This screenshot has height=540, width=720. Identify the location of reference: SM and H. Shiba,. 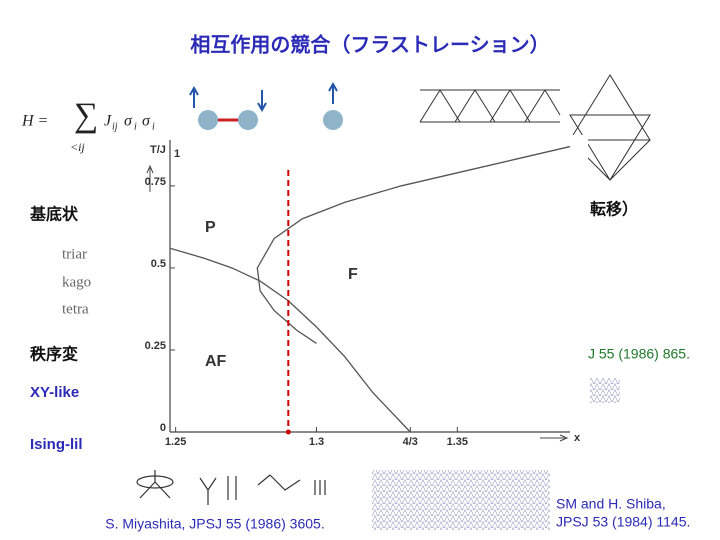
(611, 504).